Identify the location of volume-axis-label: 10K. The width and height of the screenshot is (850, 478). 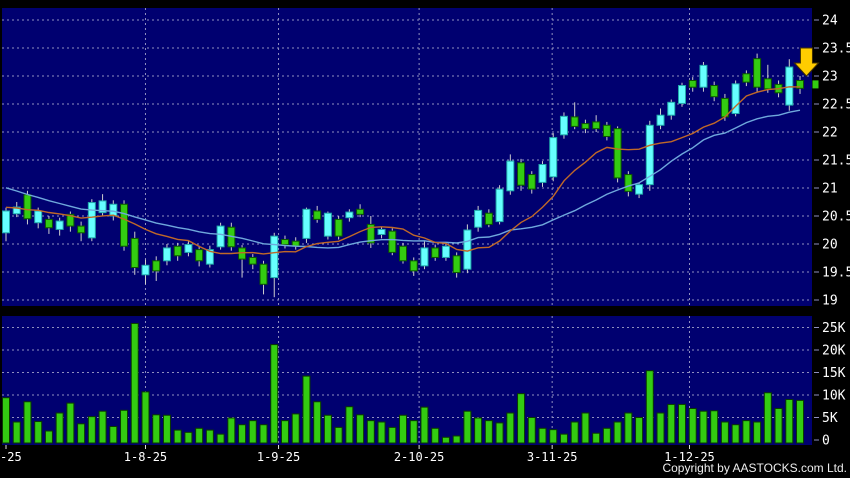
(834, 396).